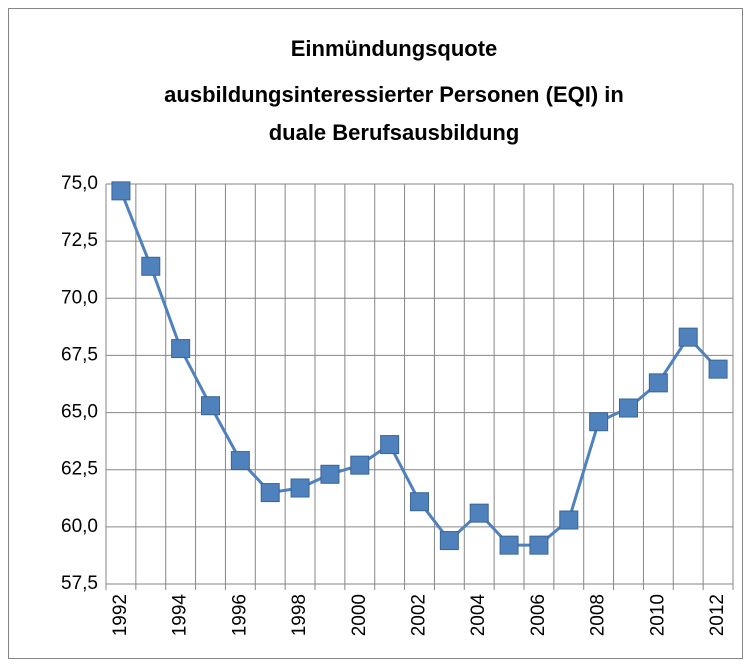 The width and height of the screenshot is (751, 664). What do you see at coordinates (79, 297) in the screenshot?
I see `y-tick-label: 70,0` at bounding box center [79, 297].